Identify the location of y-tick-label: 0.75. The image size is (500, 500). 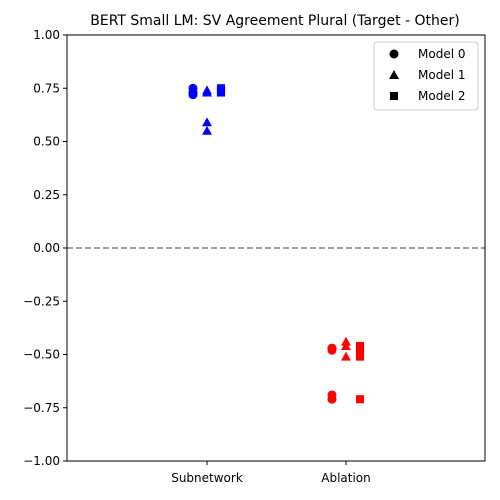
(46, 88).